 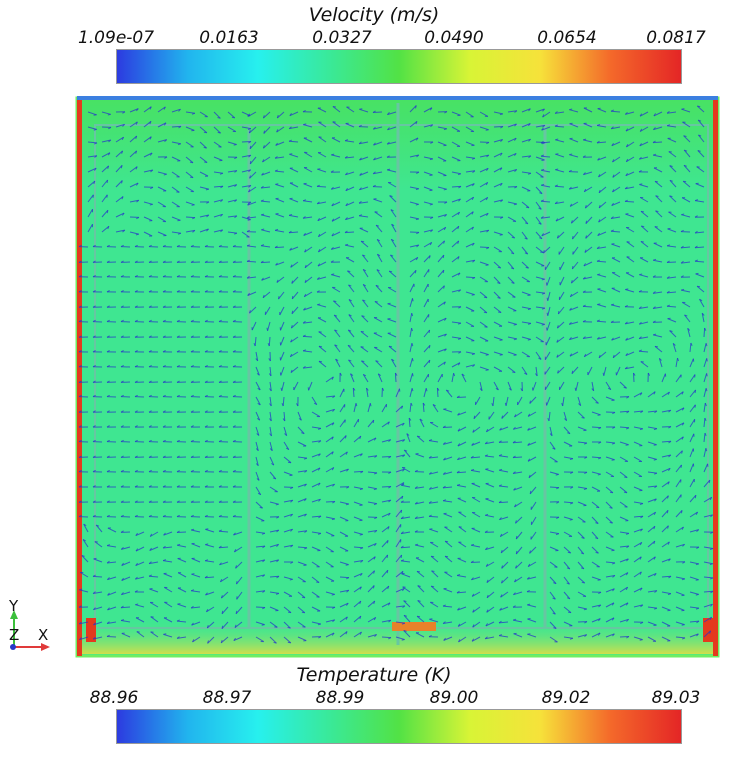 What do you see at coordinates (414, 626) in the screenshot?
I see `inlet-hot-spot` at bounding box center [414, 626].